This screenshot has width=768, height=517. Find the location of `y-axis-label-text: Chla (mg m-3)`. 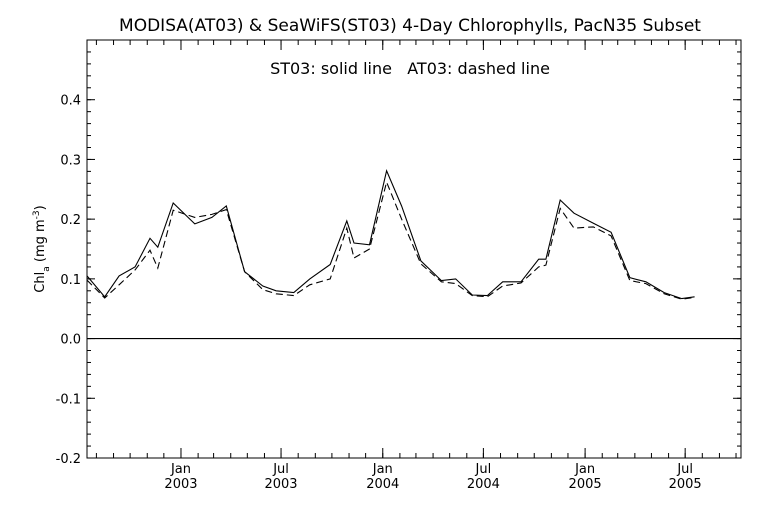

y-axis-label-text: Chla (mg m-3) is located at coordinates (42, 248).